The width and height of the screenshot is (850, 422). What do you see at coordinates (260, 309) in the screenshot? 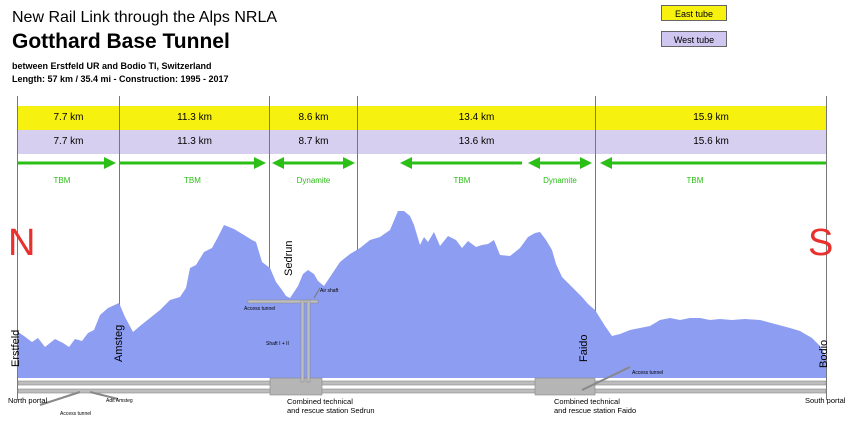
I see `sedrun-access-tunnel-label: Access tunnel` at bounding box center [260, 309].